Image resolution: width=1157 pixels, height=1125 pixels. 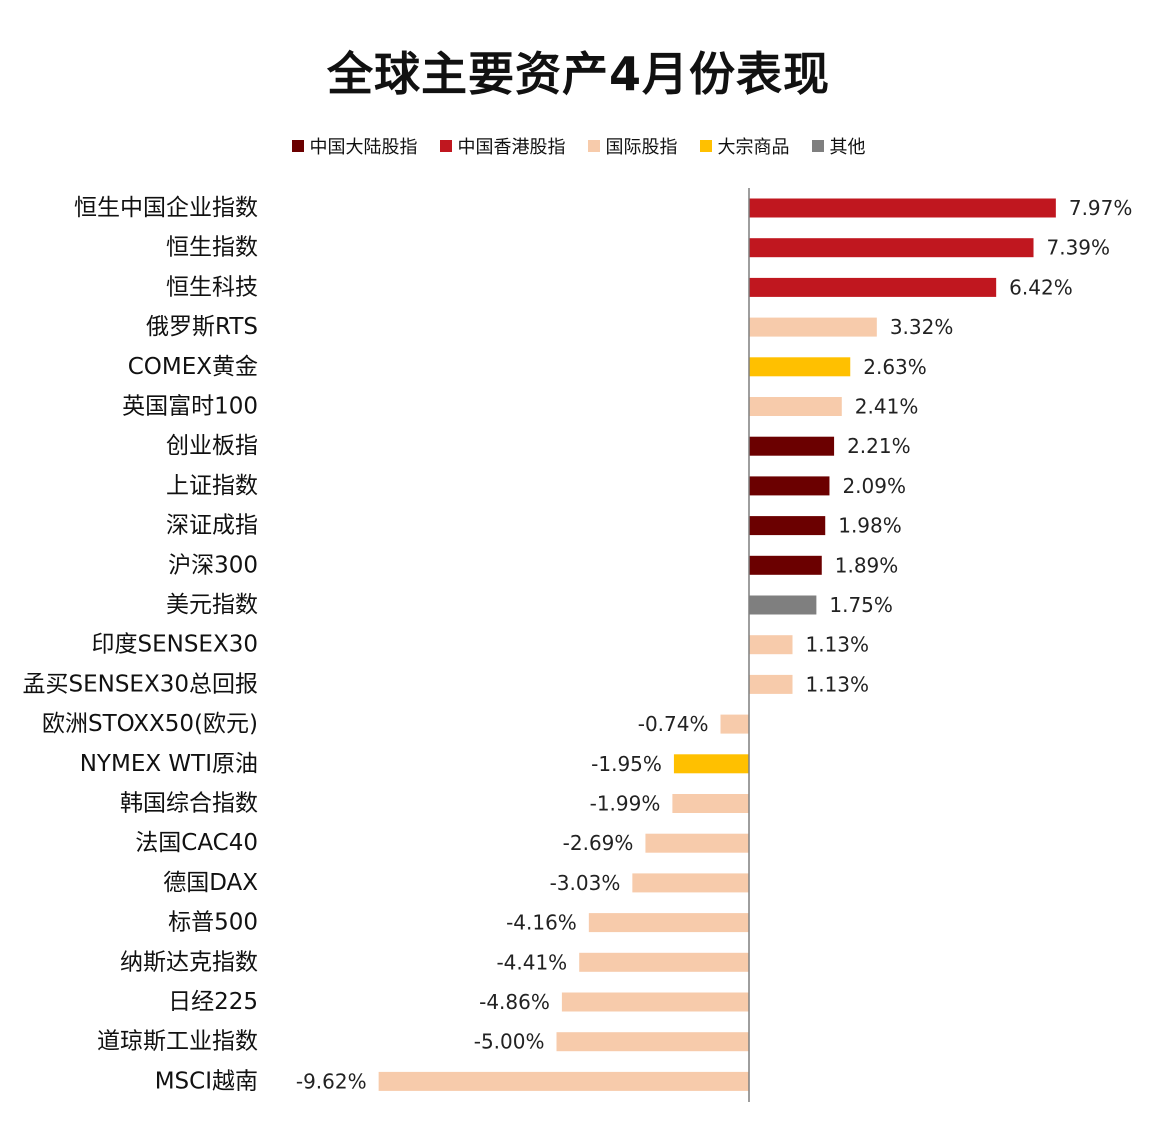 I want to click on legend-item-other: 其他, so click(x=838, y=146).